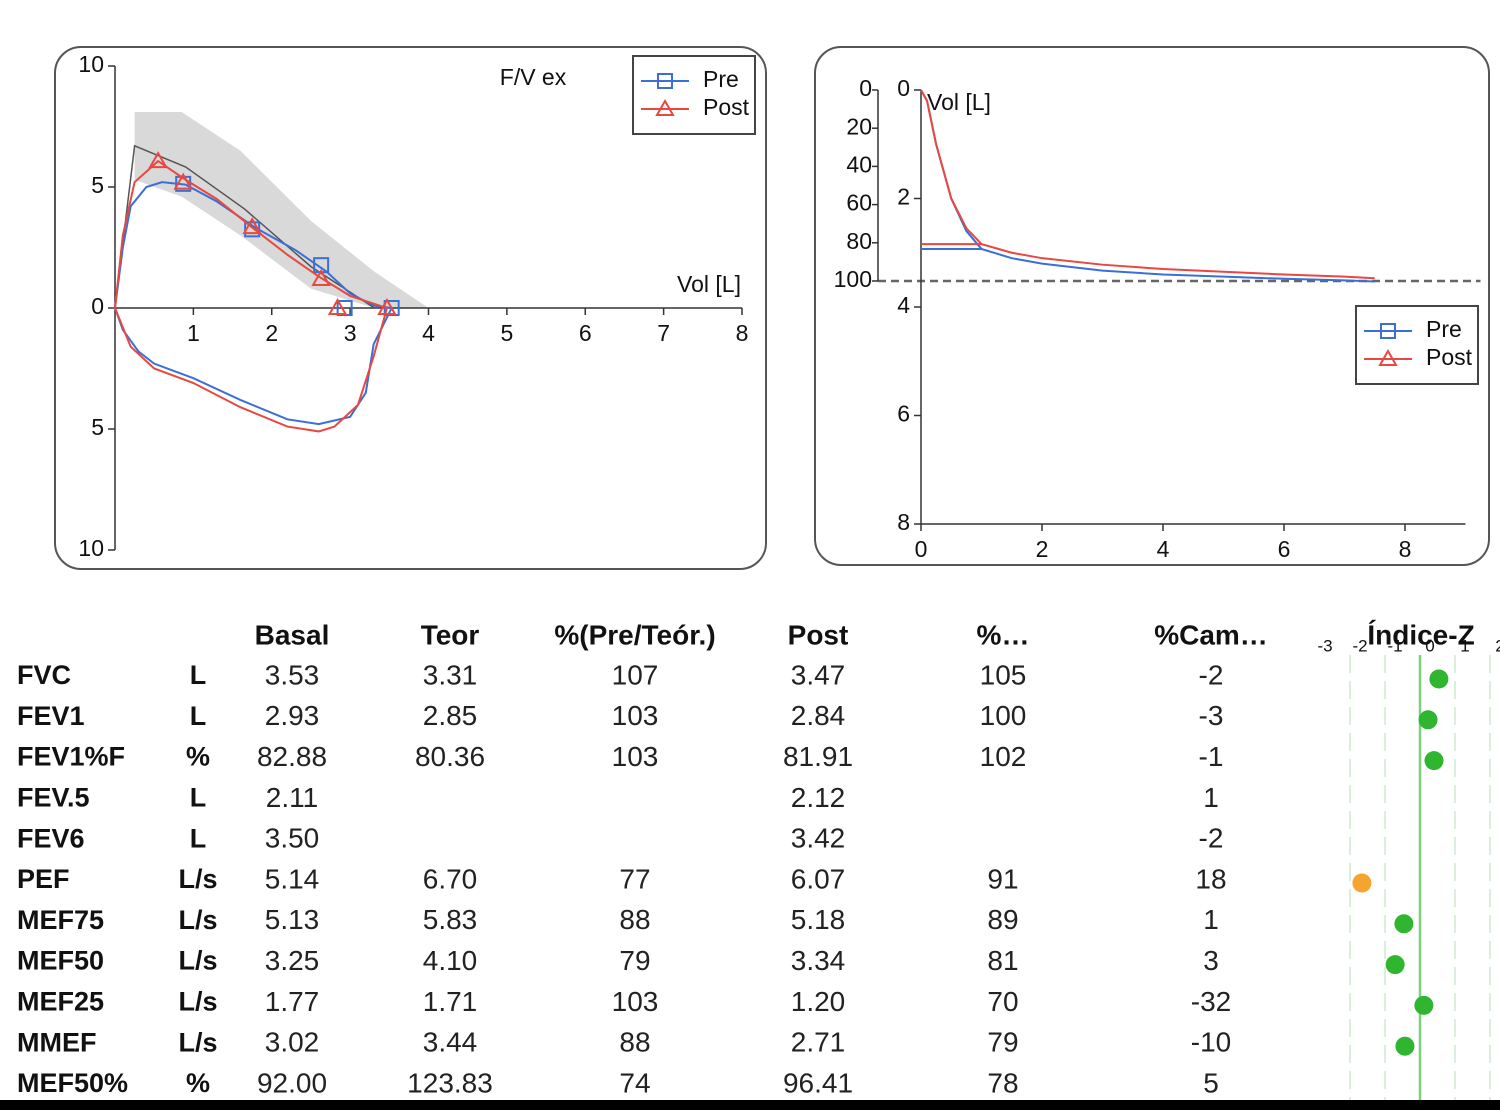 The image size is (1500, 1110). Describe the element at coordinates (450, 715) in the screenshot. I see `table-cell: 2.85` at that location.